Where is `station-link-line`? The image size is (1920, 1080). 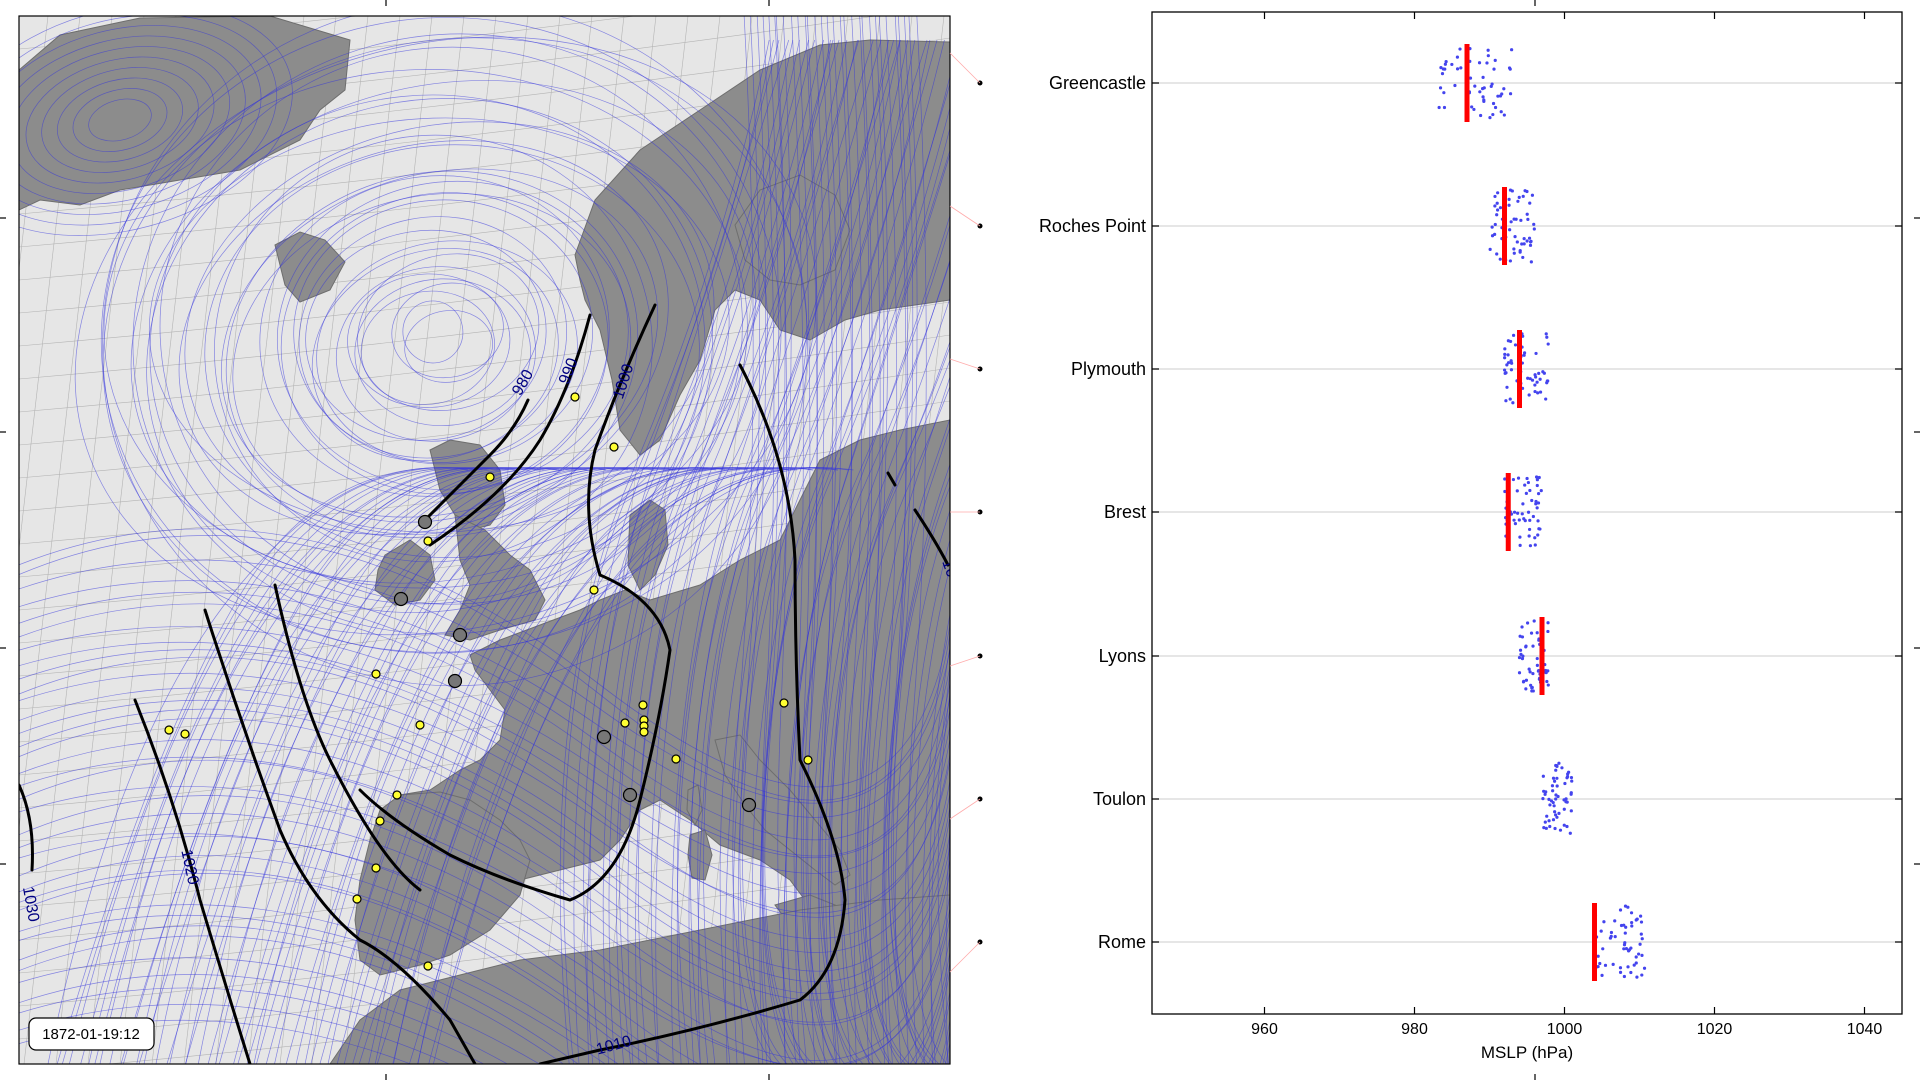
station-link-line is located at coordinates (965, 957).